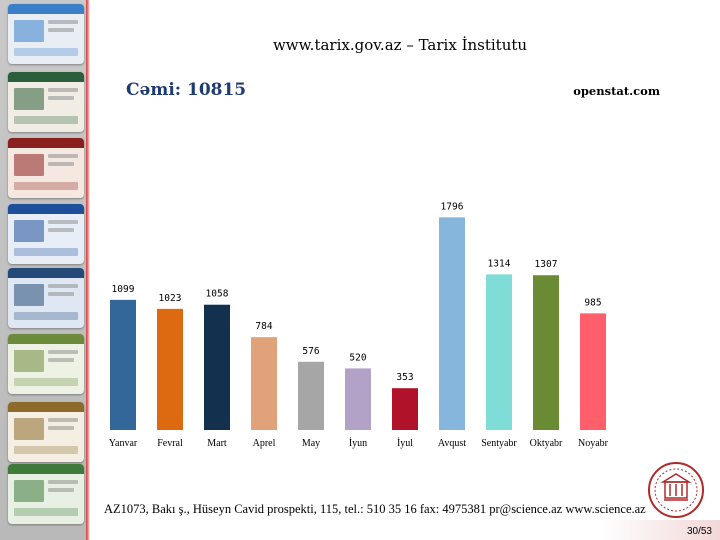  What do you see at coordinates (400, 45) in the screenshot?
I see `page-title: www.tarix.gov.az – Tarix İnstitutu` at bounding box center [400, 45].